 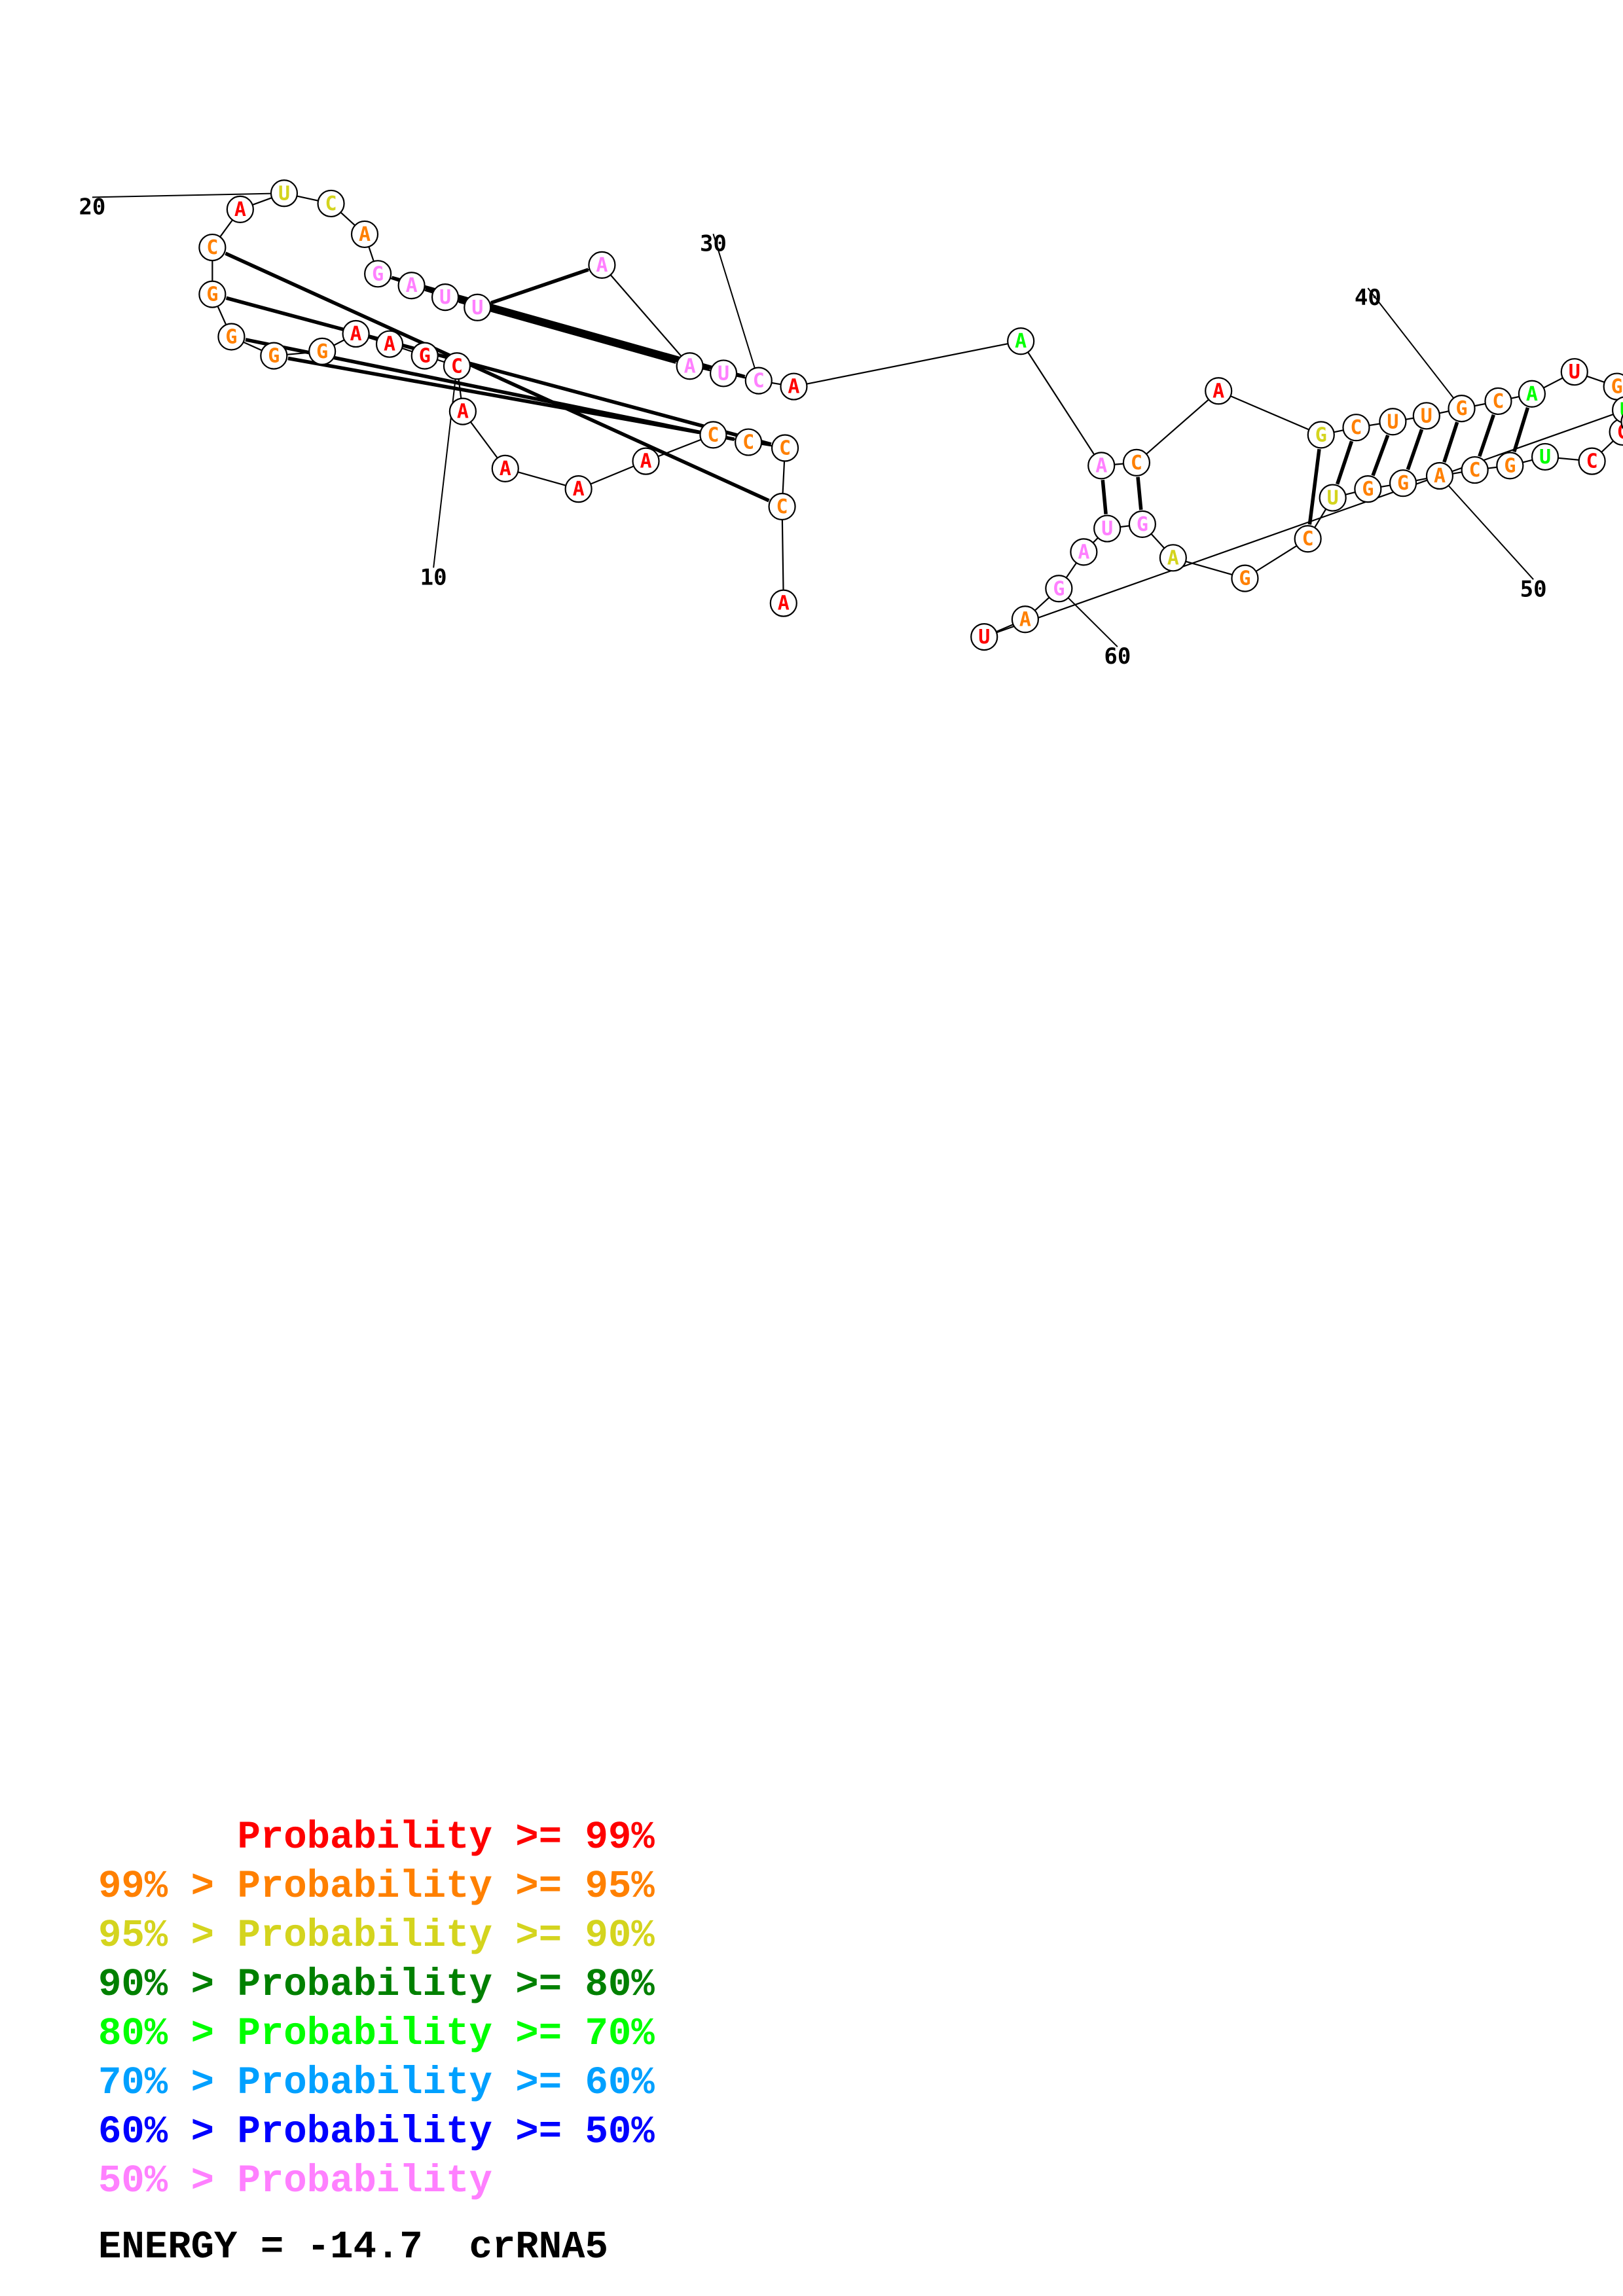 What do you see at coordinates (202, 1837) in the screenshot?
I see `legend-sep` at bounding box center [202, 1837].